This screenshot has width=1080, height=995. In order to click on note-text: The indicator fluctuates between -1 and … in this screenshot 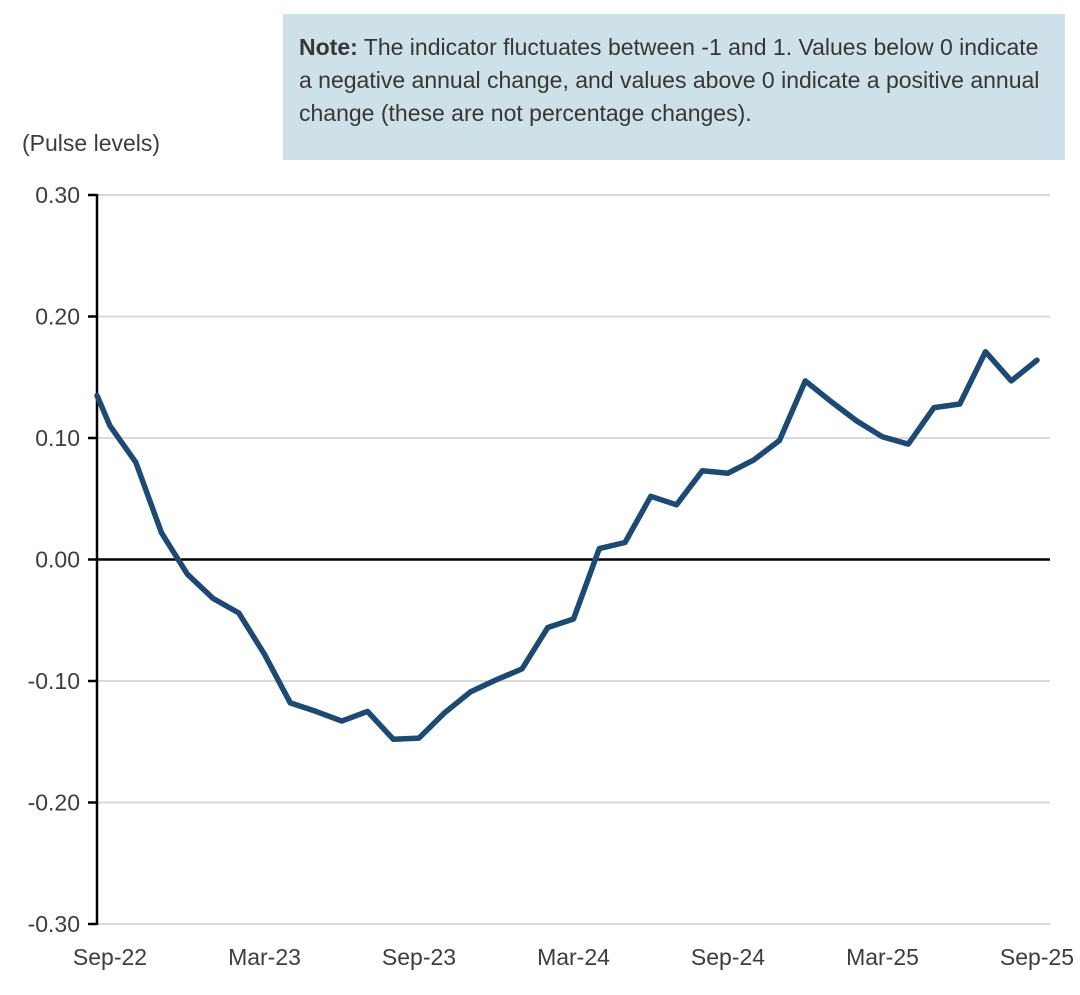, I will do `click(669, 80)`.